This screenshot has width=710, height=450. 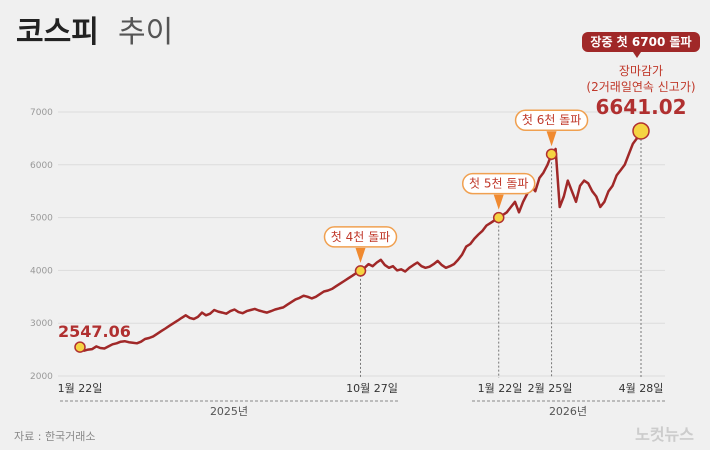 I want to click on y-tick-label: 5000, so click(x=41, y=219).